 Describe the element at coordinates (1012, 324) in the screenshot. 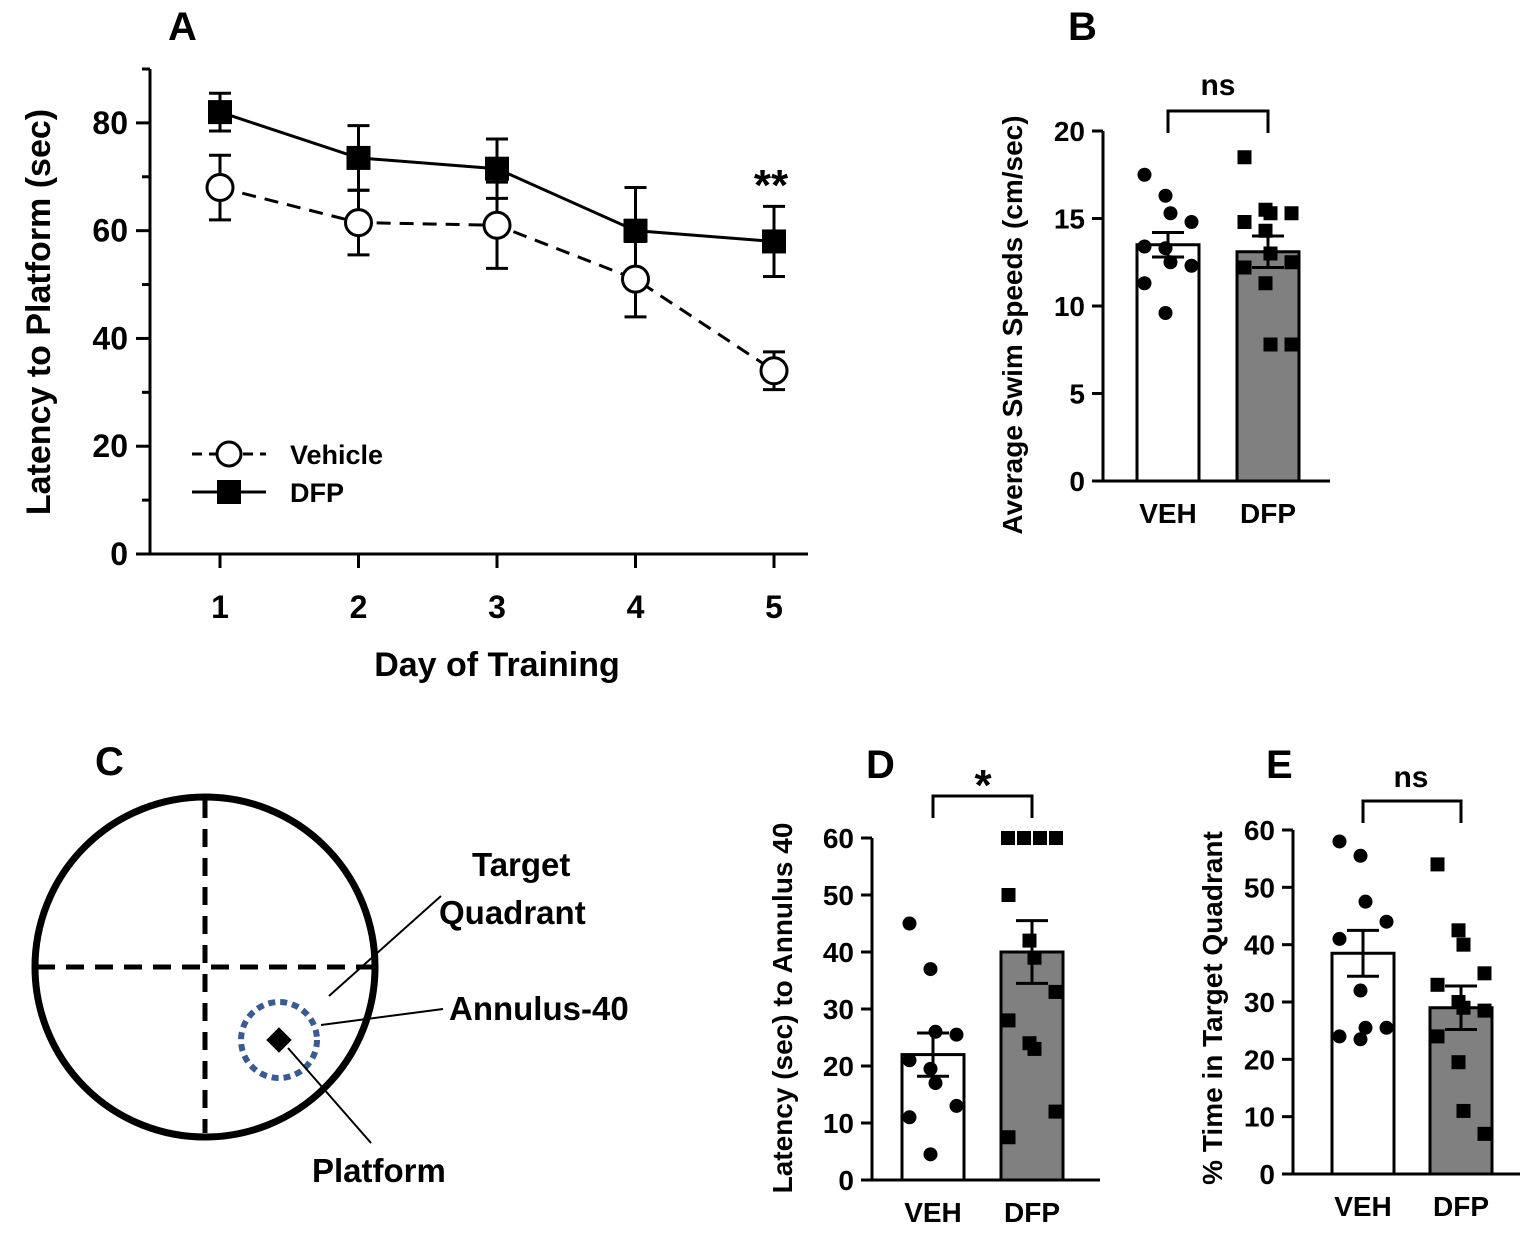

I see `panel-b-y-axis-title: Average Swim Speeds (cm/sec)` at that location.